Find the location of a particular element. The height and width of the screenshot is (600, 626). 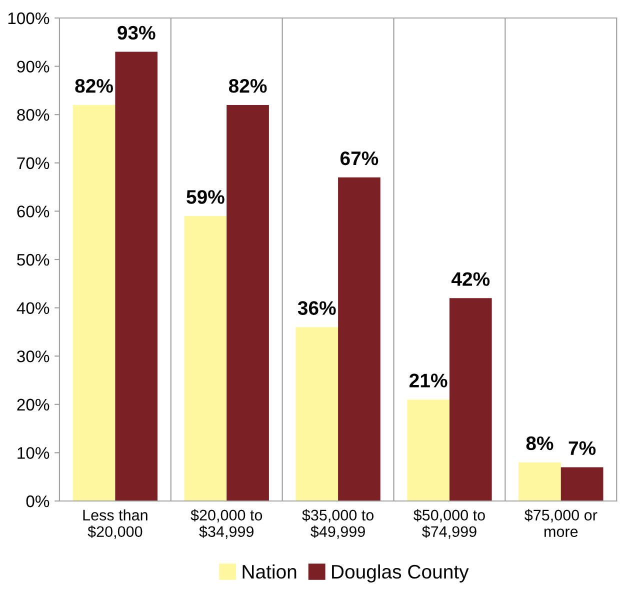

x-tick-label: $75,000 or more is located at coordinates (561, 523).